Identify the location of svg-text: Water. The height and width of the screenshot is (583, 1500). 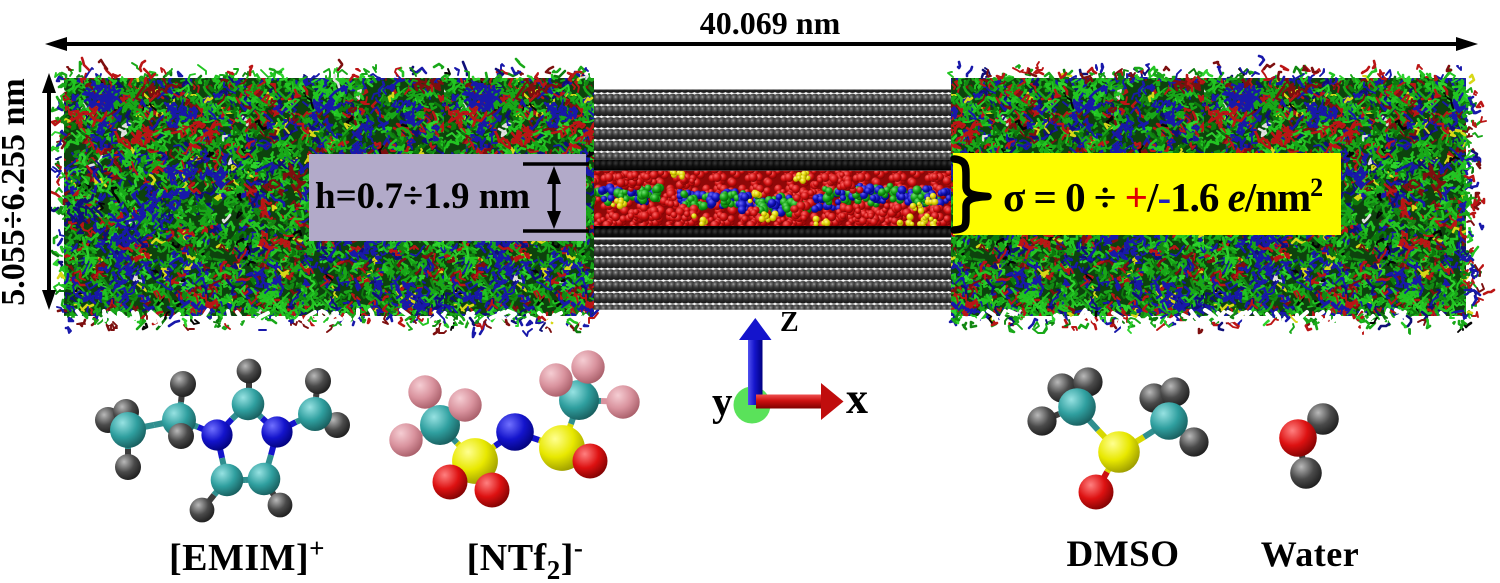
(1310, 554).